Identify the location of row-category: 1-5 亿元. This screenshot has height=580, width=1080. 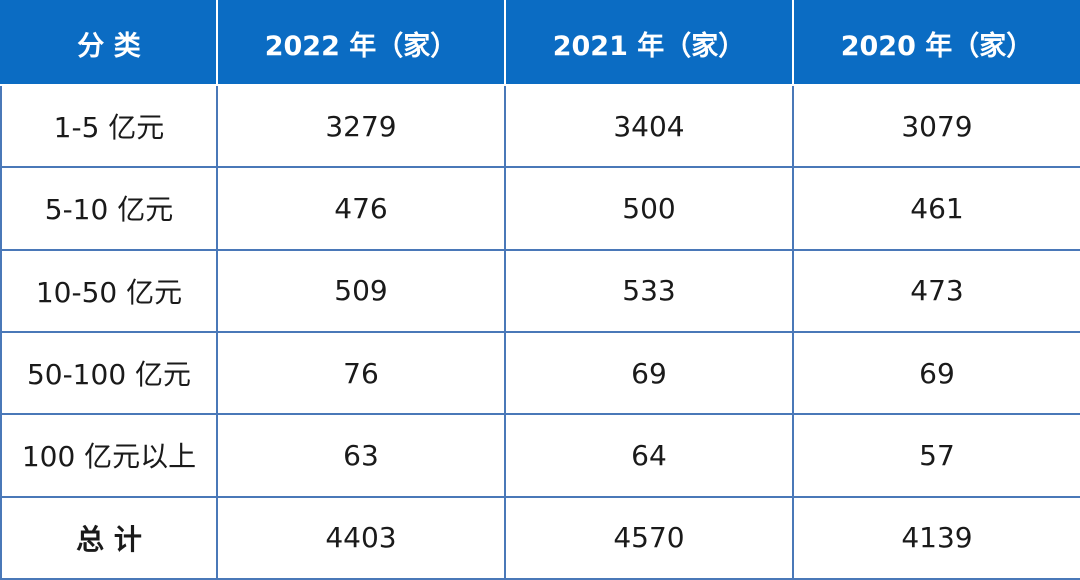
(109, 126).